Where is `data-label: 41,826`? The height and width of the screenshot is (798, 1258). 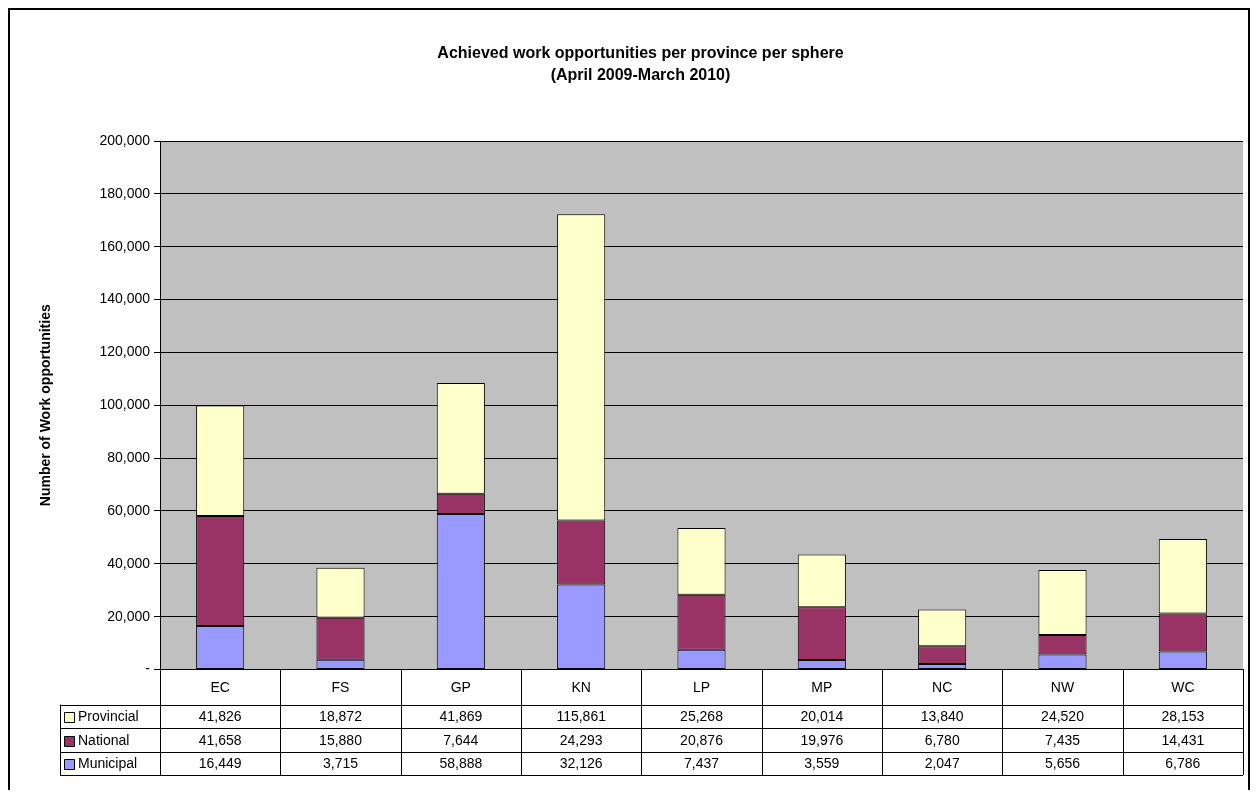
data-label: 41,826 is located at coordinates (220, 716).